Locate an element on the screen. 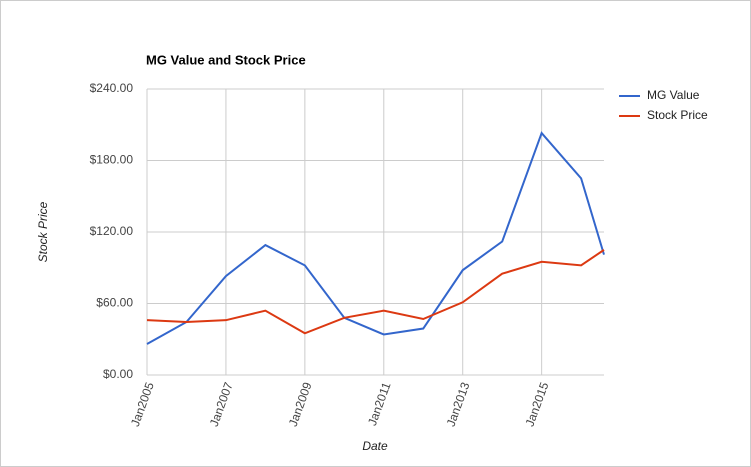  y-tick-label: $120.00 is located at coordinates (112, 231).